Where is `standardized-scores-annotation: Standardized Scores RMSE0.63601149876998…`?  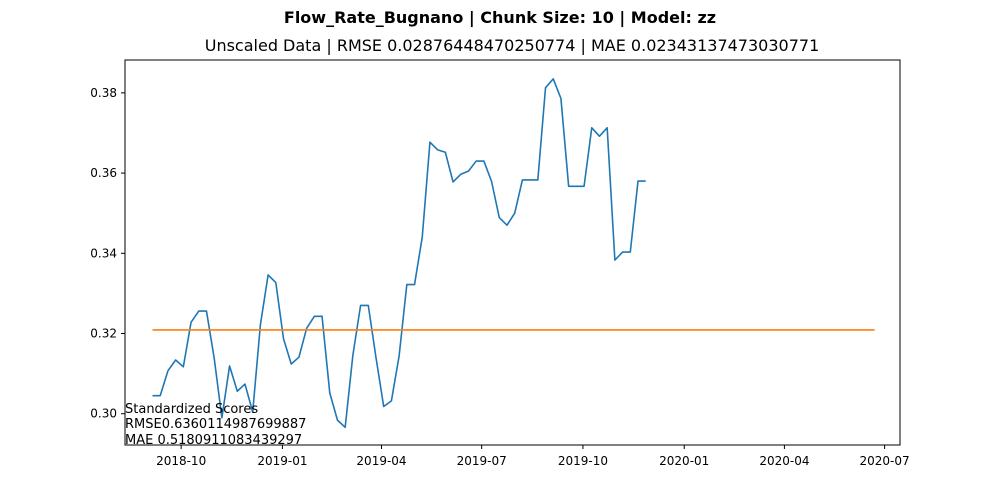 standardized-scores-annotation: Standardized Scores RMSE0.63601149876998… is located at coordinates (215, 425).